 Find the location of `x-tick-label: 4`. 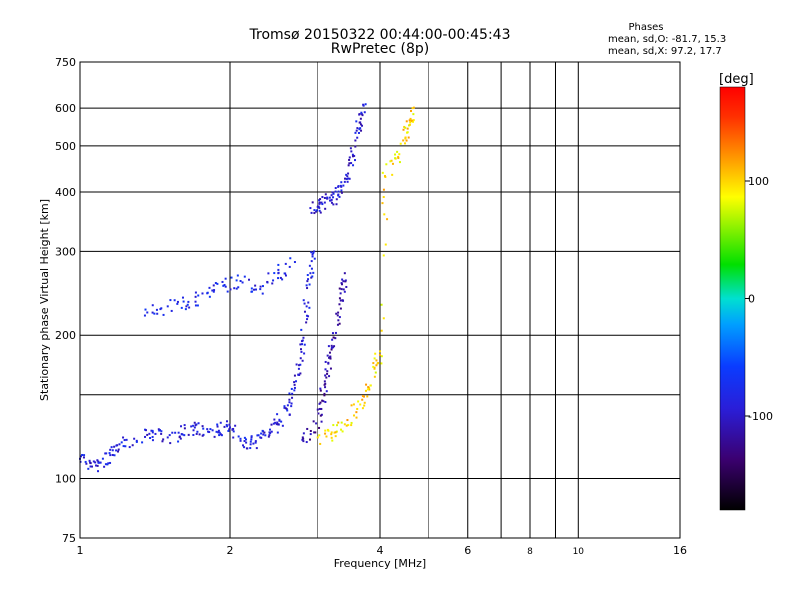

x-tick-label: 4 is located at coordinates (380, 550).